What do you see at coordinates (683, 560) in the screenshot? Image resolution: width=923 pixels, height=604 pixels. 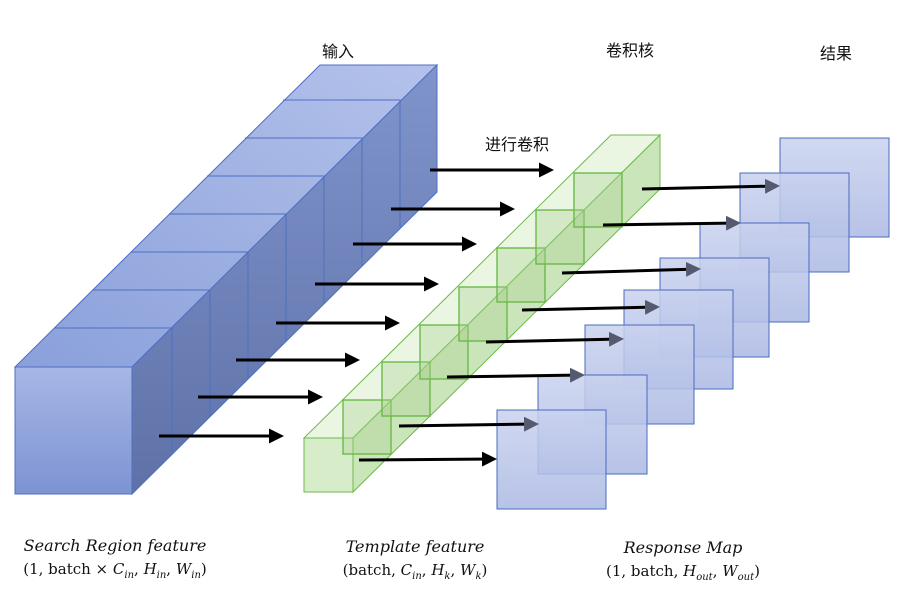 I see `caption-response-map: Response Map (1, batch, Hout, Wout)` at bounding box center [683, 560].